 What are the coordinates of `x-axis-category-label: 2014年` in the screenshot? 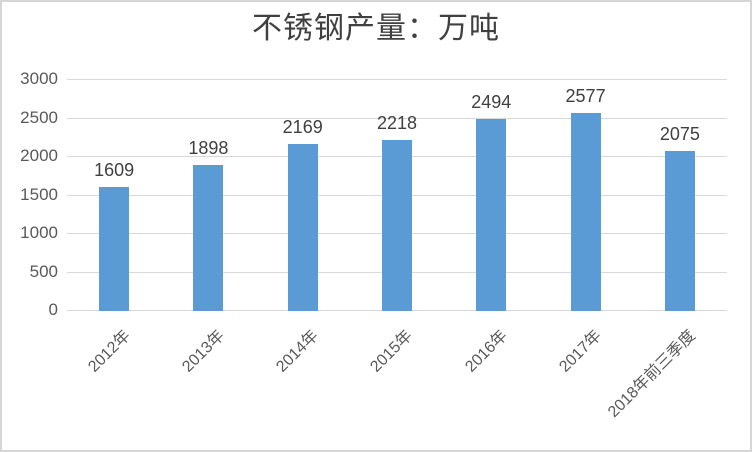 It's located at (297, 351).